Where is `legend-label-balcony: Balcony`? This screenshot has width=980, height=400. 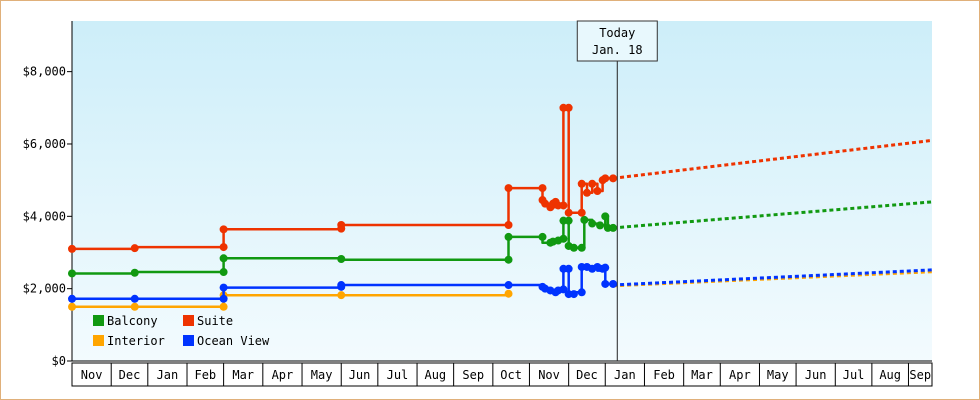 legend-label-balcony: Balcony is located at coordinates (132, 321).